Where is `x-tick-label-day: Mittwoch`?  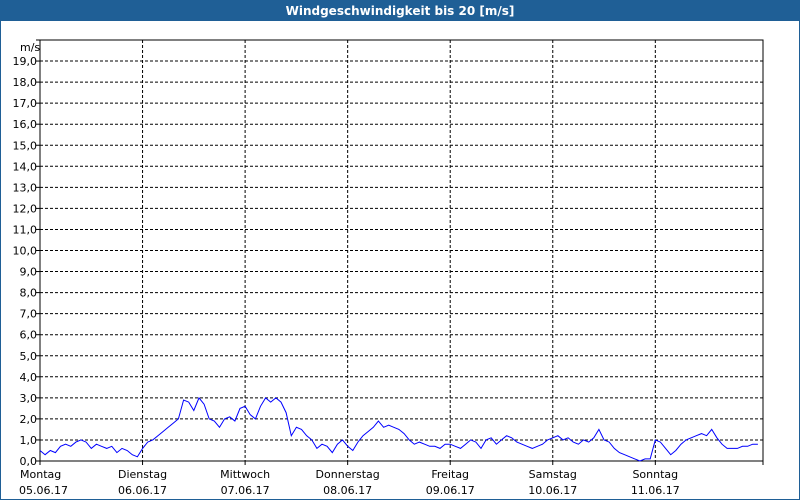 x-tick-label-day: Mittwoch is located at coordinates (245, 474).